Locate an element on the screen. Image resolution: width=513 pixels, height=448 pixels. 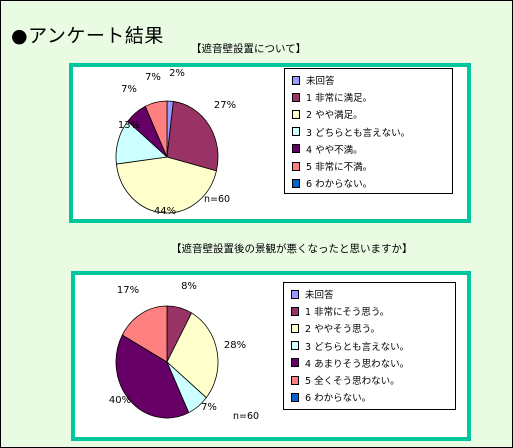
chart1-pie: 2% 27% 44% 13% 7% 7% is located at coordinates (175, 142).